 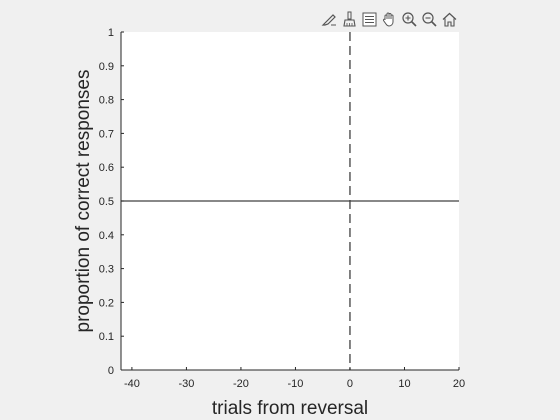 I want to click on pan-hand-icon, so click(x=389, y=19).